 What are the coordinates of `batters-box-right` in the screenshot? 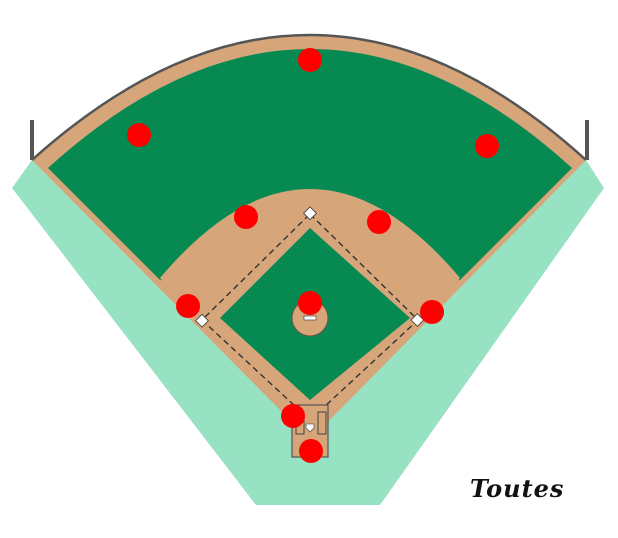 It's located at (322, 423).